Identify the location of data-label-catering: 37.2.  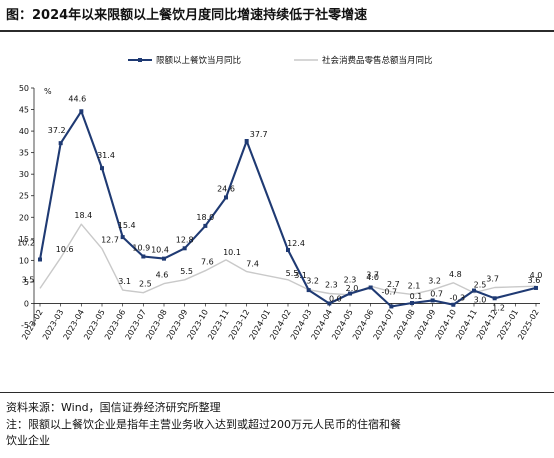
(57, 130).